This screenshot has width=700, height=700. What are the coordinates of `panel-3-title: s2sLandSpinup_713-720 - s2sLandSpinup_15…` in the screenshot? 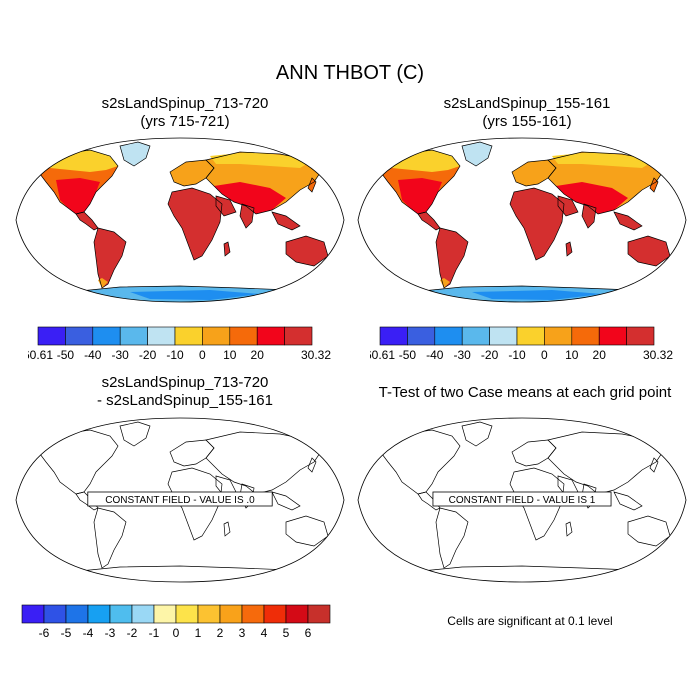 It's located at (185, 392).